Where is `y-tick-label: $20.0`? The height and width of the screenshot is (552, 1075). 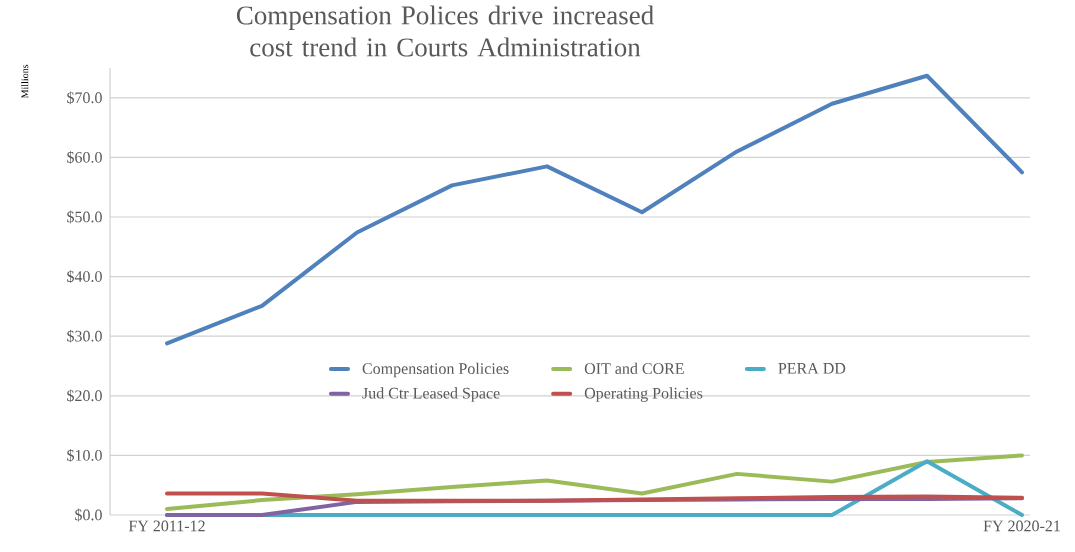
y-tick-label: $20.0 is located at coordinates (84, 396).